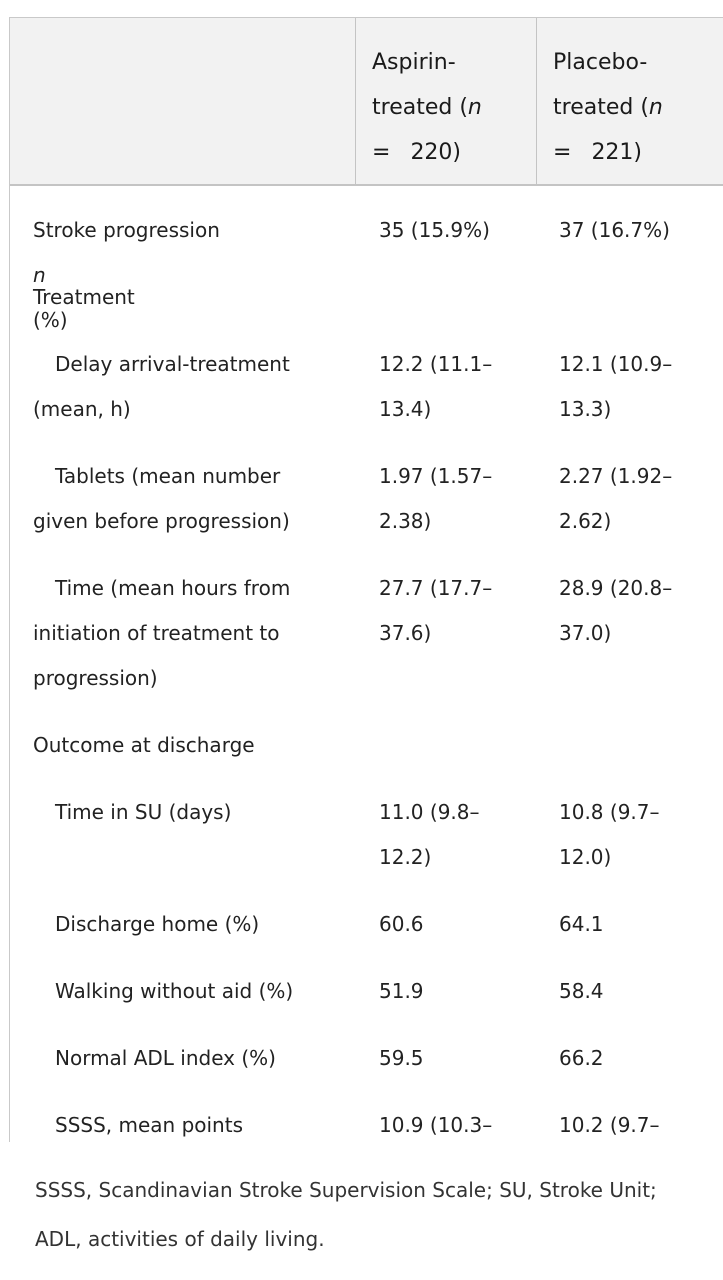 The width and height of the screenshot is (723, 1280). I want to click on row-label: Walking without aid (%), so click(183, 991).